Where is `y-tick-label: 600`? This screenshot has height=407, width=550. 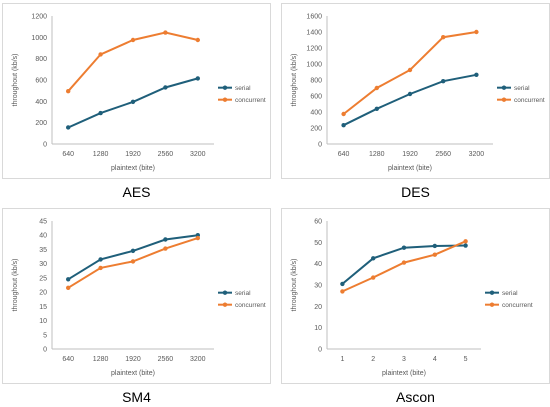
y-tick-label: 600 is located at coordinates (41, 81).